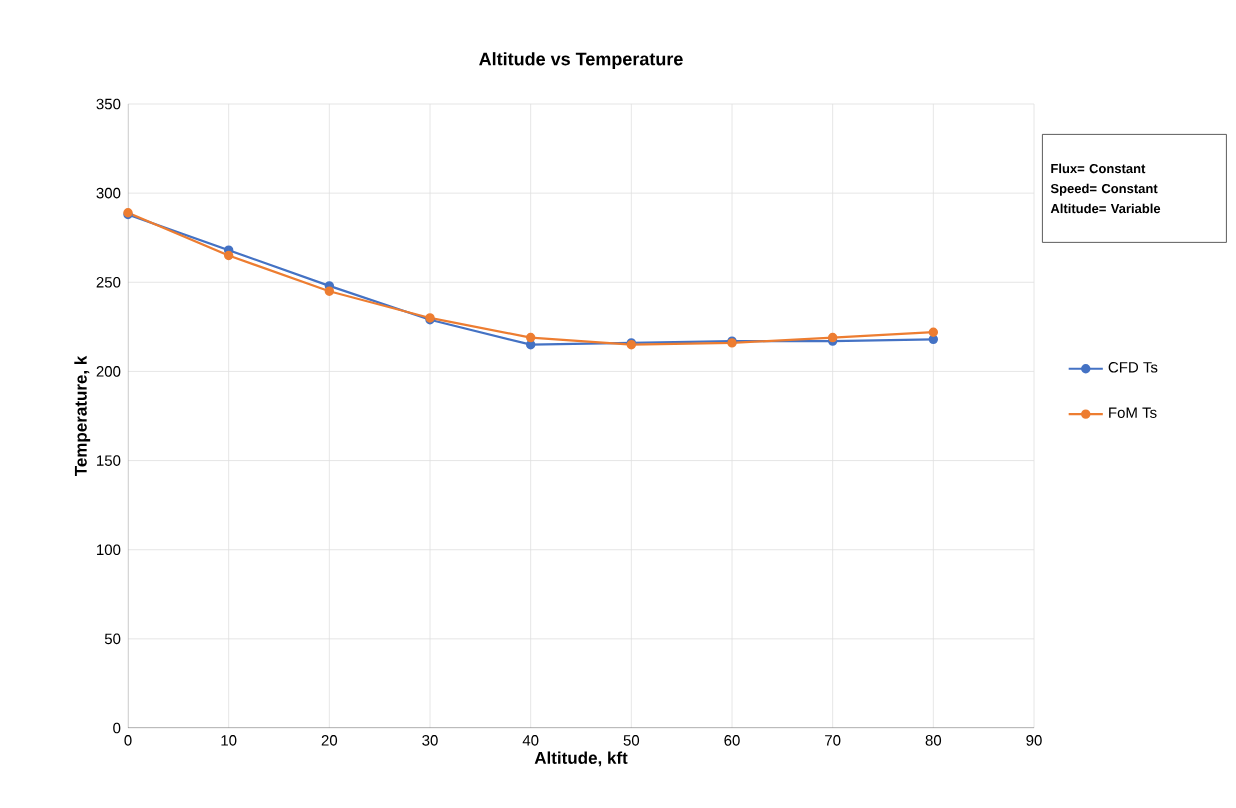 This screenshot has width=1236, height=808. Describe the element at coordinates (82, 416) in the screenshot. I see `y-axis-title: Temperature, k` at that location.